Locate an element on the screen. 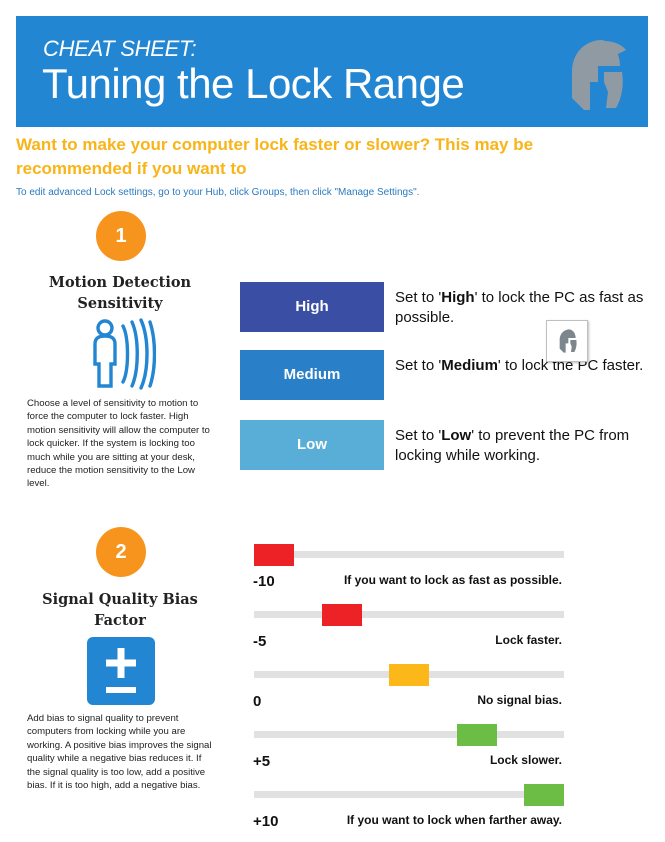 The image size is (665, 842). step-number-2: 2 is located at coordinates (121, 552).